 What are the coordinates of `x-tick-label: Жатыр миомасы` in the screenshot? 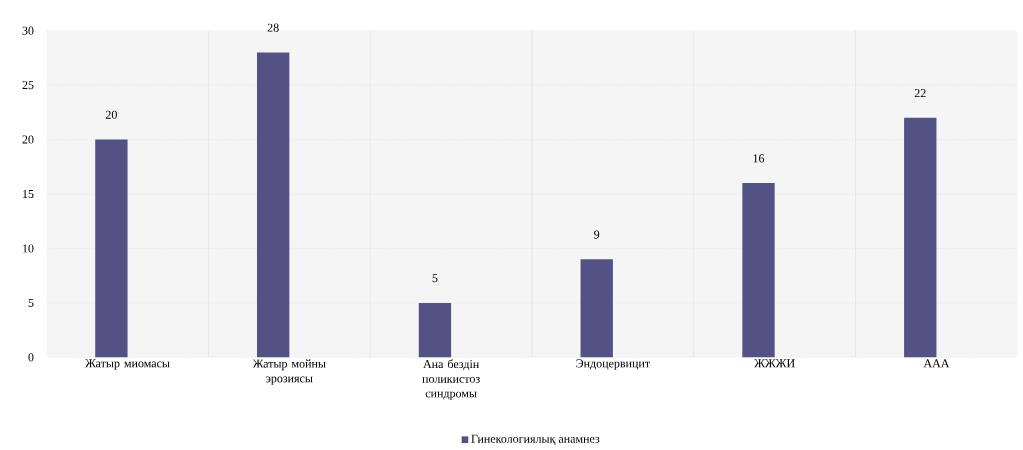 It's located at (127, 364).